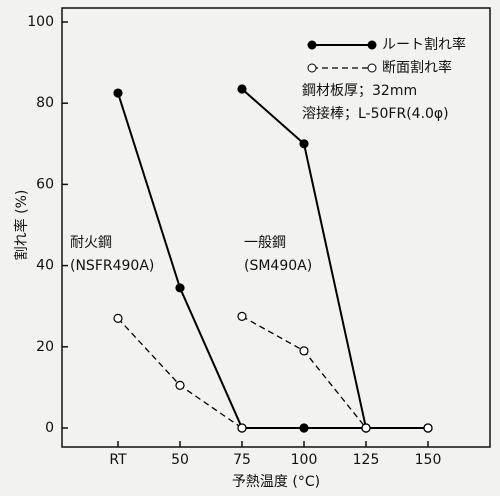 This screenshot has width=500, height=496. What do you see at coordinates (278, 266) in the screenshot?
I see `annotation: (SM490A)` at bounding box center [278, 266].